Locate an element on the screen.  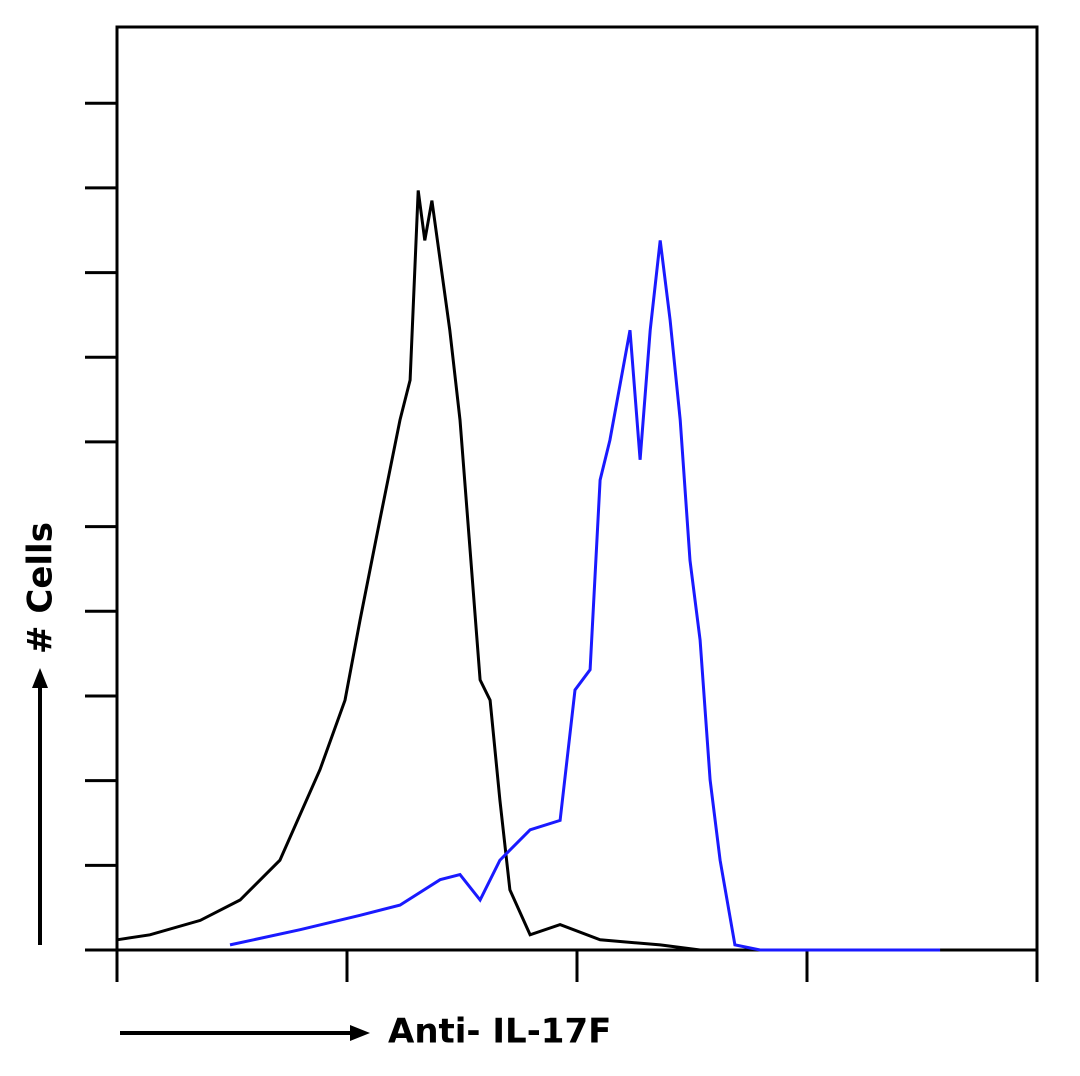
x-axis-label: Anti- IL-17F is located at coordinates (499, 1032).